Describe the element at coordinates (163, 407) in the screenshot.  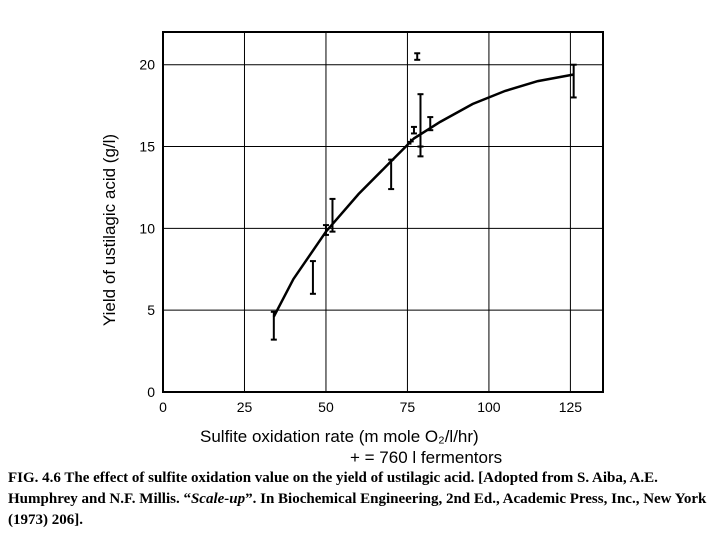
I see `x-tick-label: 0` at that location.